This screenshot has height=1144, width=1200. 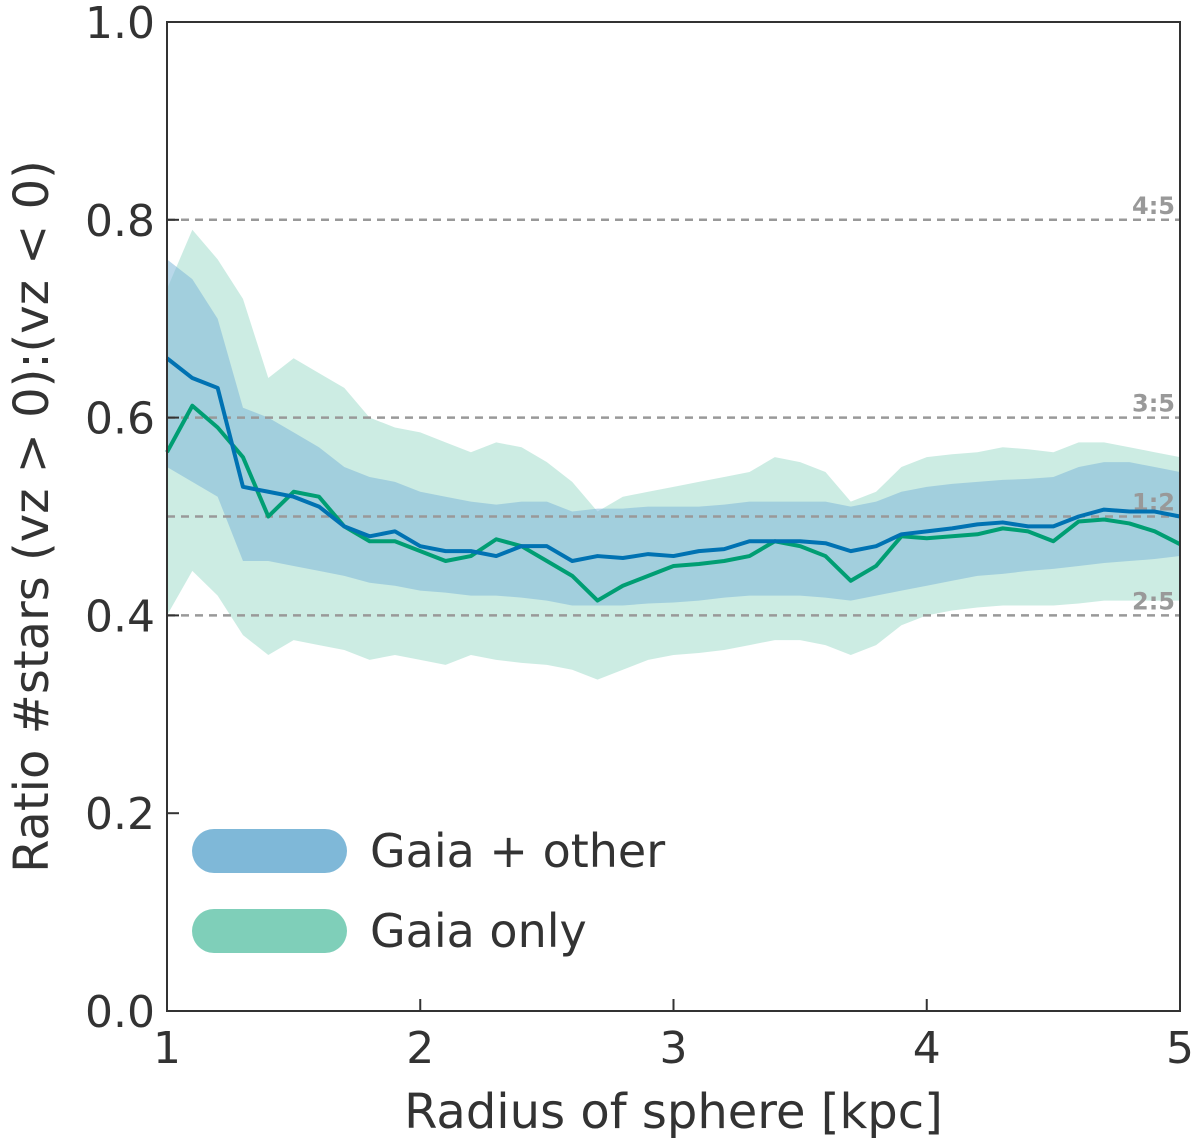 I want to click on legend-gaia-other-label: Gaia + other, so click(x=517, y=851).